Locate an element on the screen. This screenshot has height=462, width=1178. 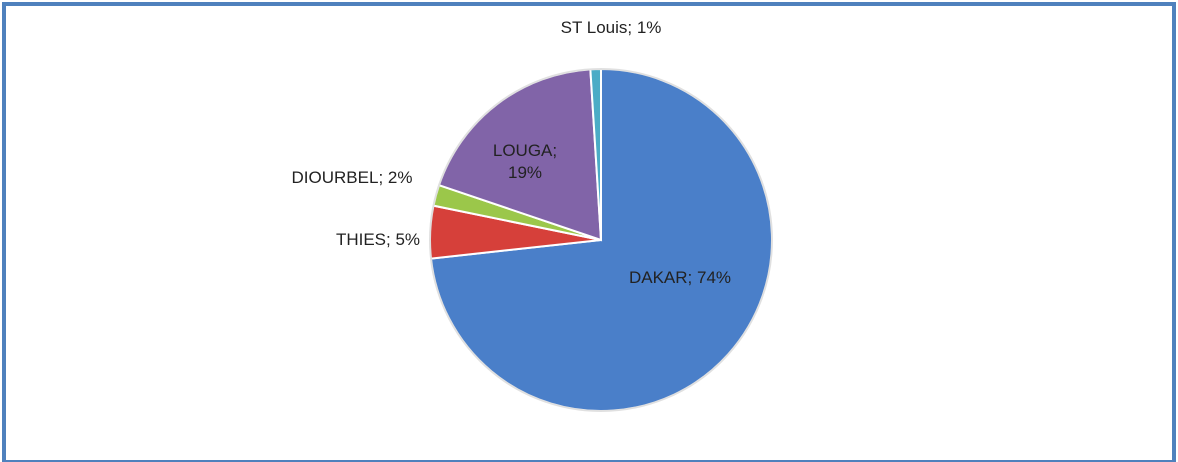
data-label: ST Louis; 1% is located at coordinates (611, 27).